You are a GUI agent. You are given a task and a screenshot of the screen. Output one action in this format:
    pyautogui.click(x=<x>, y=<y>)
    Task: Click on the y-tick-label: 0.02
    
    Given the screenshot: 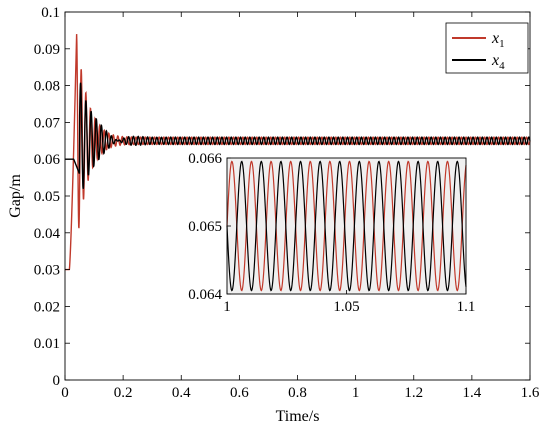 What is the action you would take?
    pyautogui.click(x=47, y=307)
    